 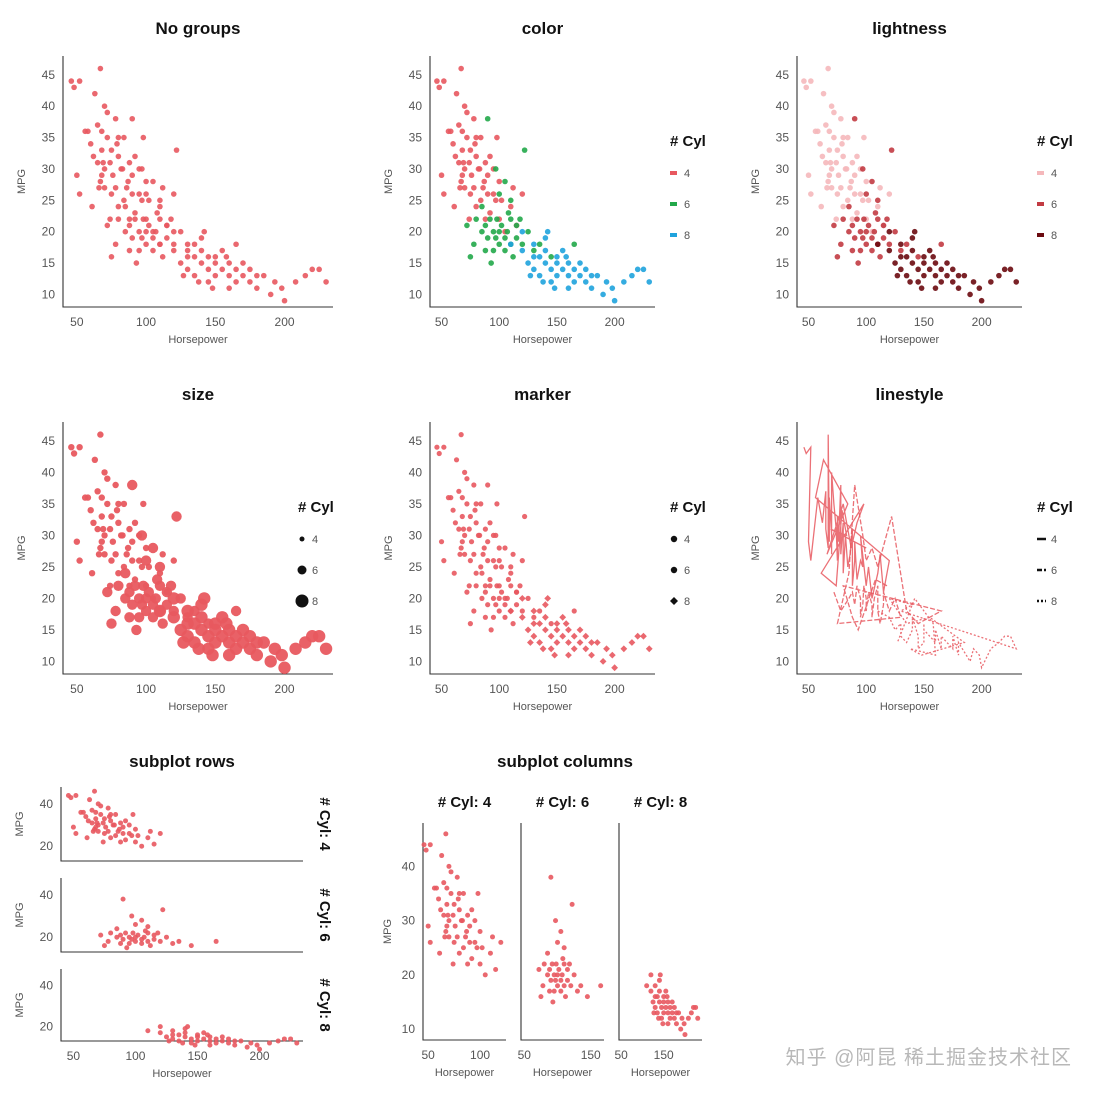 What do you see at coordinates (1054, 174) in the screenshot?
I see `legend-label: 4` at bounding box center [1054, 174].